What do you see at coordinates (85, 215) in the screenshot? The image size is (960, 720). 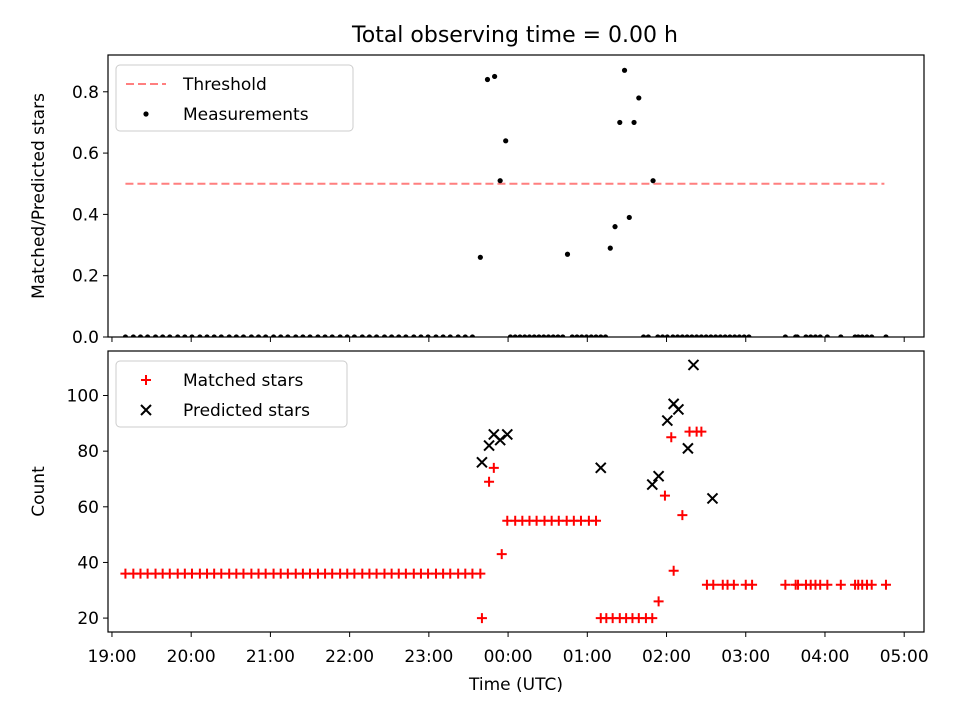 I see `y-tick-label: 0.4` at bounding box center [85, 215].